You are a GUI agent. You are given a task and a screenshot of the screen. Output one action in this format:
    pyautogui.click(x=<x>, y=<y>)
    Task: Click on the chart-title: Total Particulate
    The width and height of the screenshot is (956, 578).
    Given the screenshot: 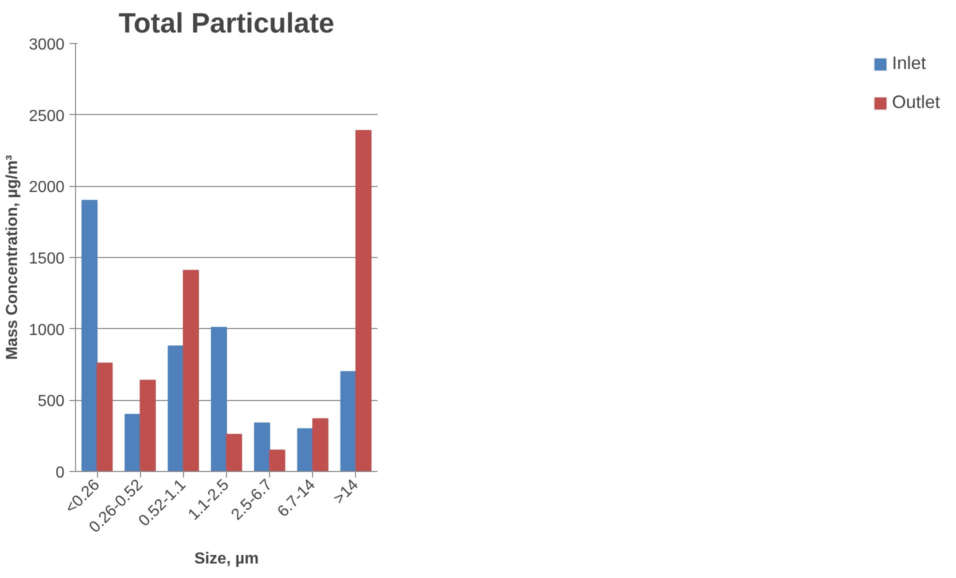 What is the action you would take?
    pyautogui.click(x=226, y=23)
    